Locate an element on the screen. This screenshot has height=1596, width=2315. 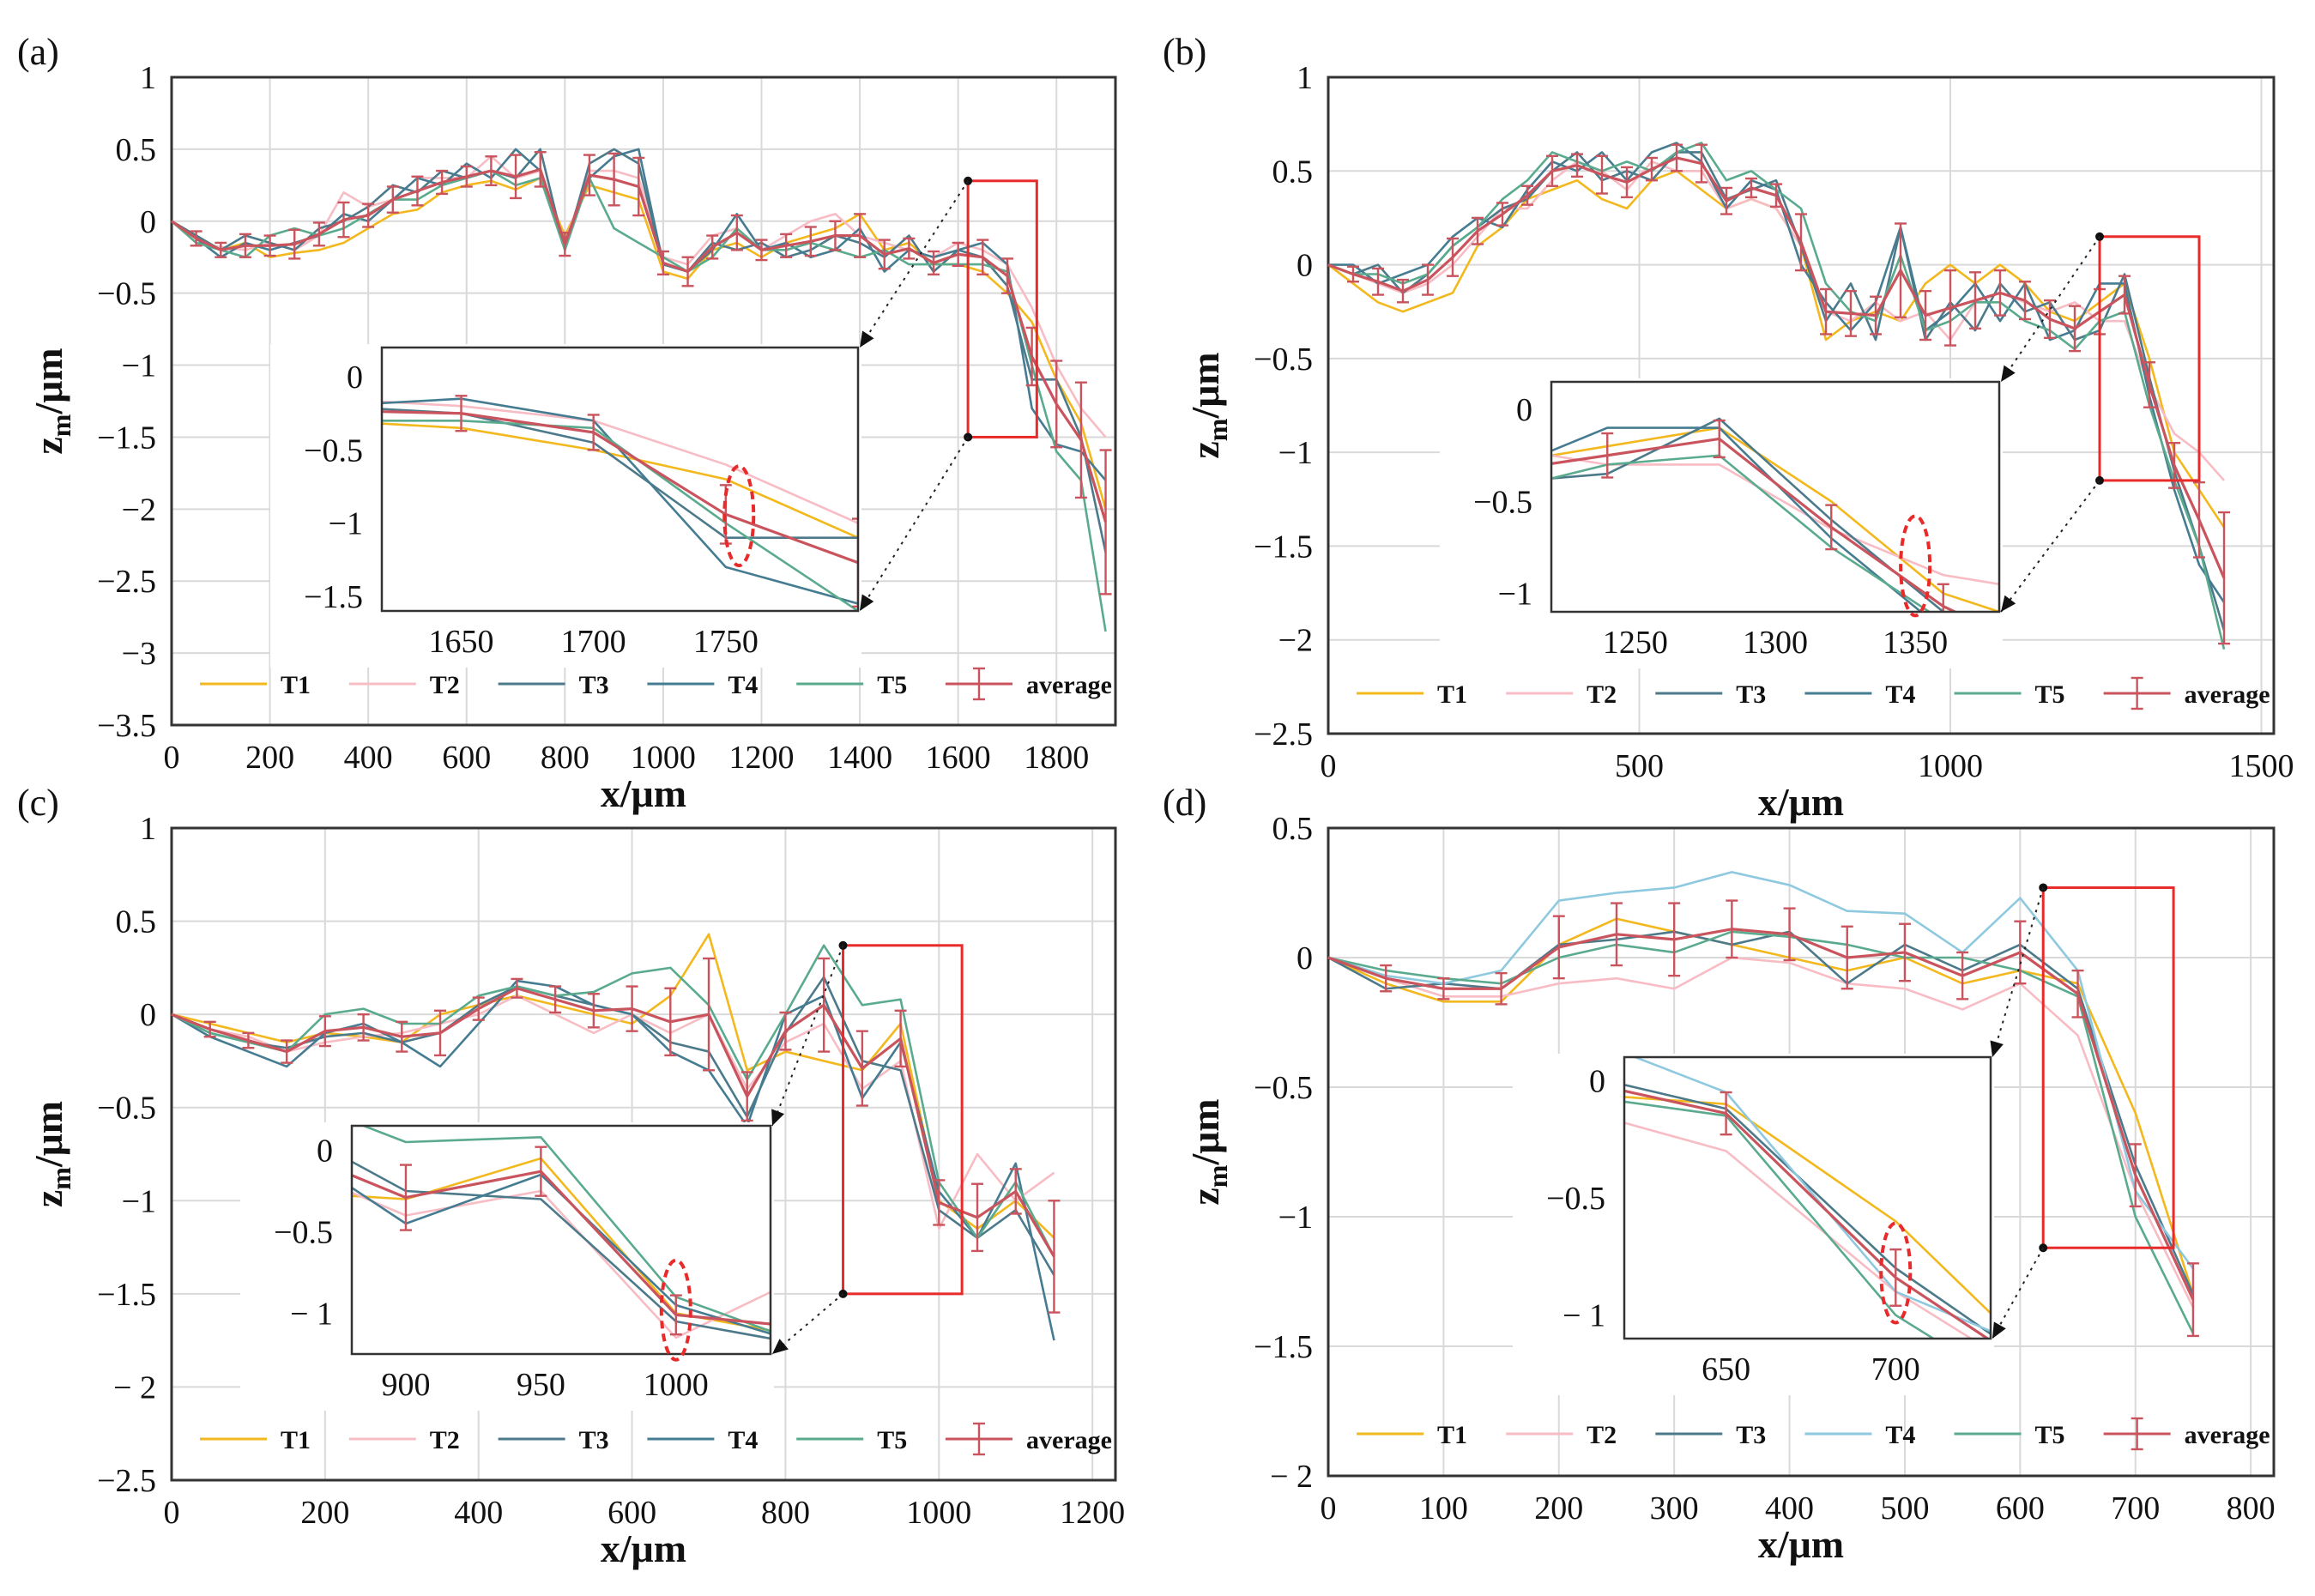
inset-x-tick-label: 700 is located at coordinates (1895, 1369).